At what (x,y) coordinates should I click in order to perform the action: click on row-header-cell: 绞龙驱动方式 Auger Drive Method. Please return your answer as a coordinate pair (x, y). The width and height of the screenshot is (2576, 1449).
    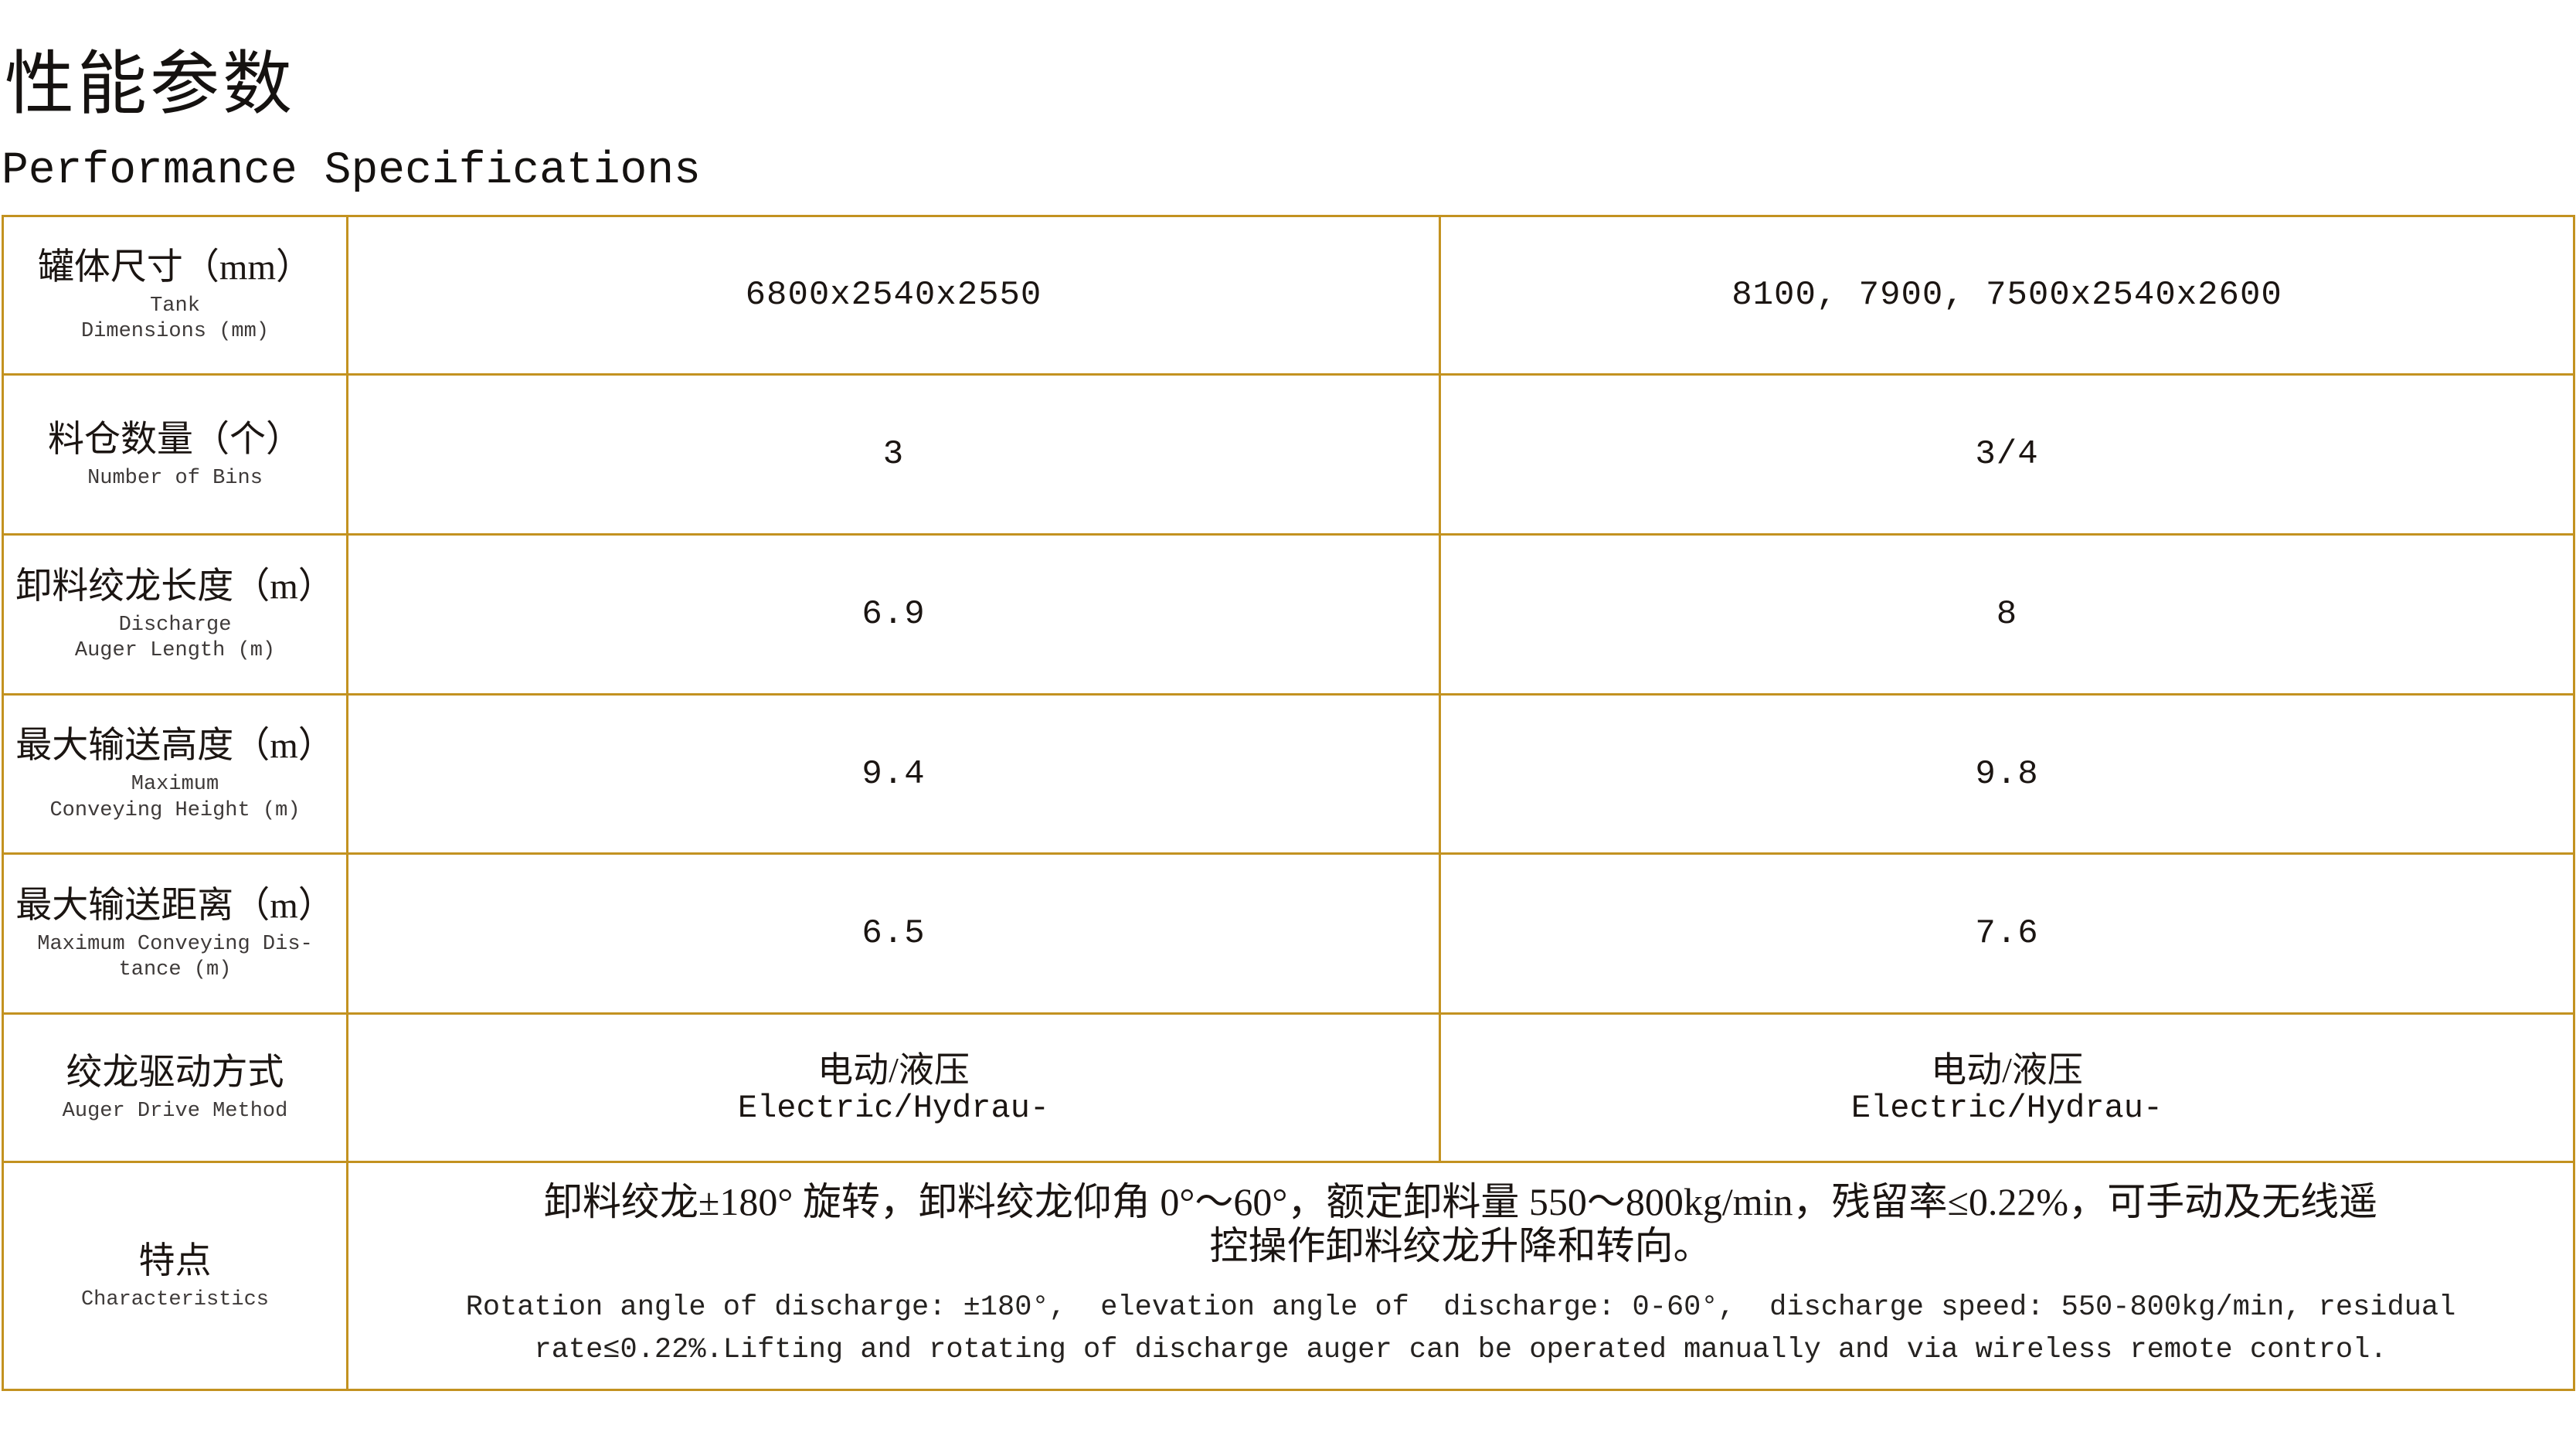
    Looking at the image, I should click on (175, 1087).